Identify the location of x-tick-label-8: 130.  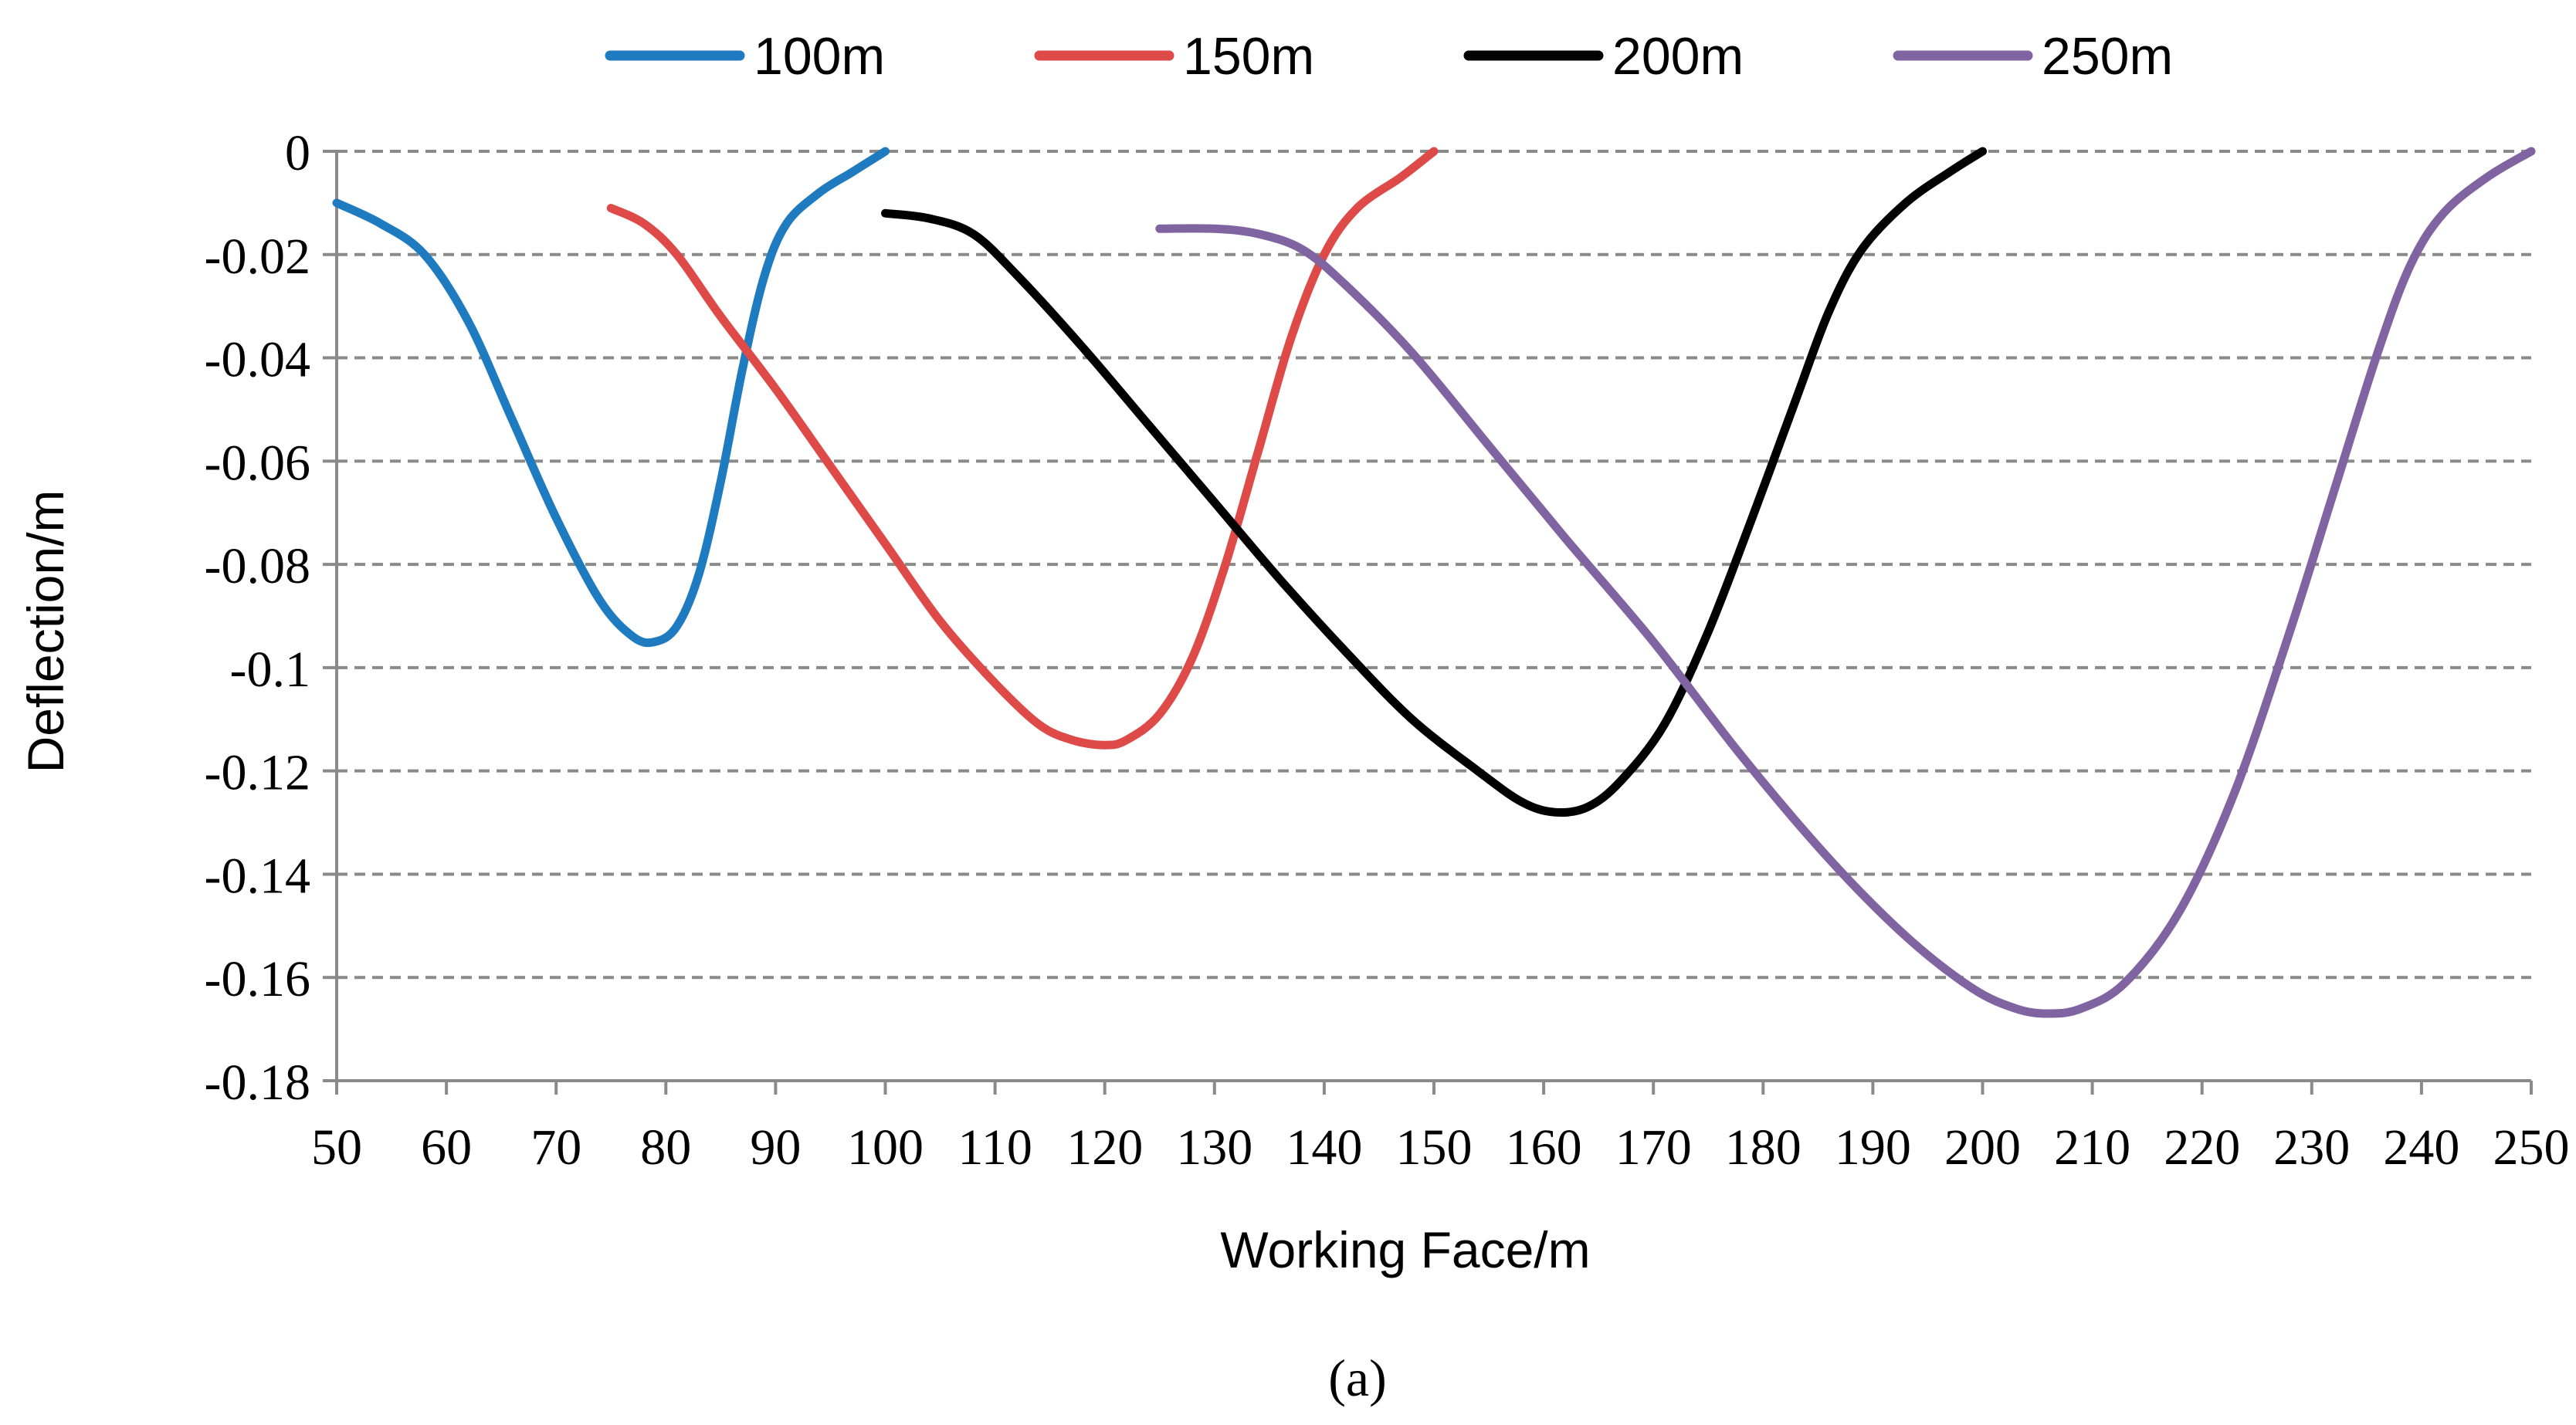
(1214, 1147).